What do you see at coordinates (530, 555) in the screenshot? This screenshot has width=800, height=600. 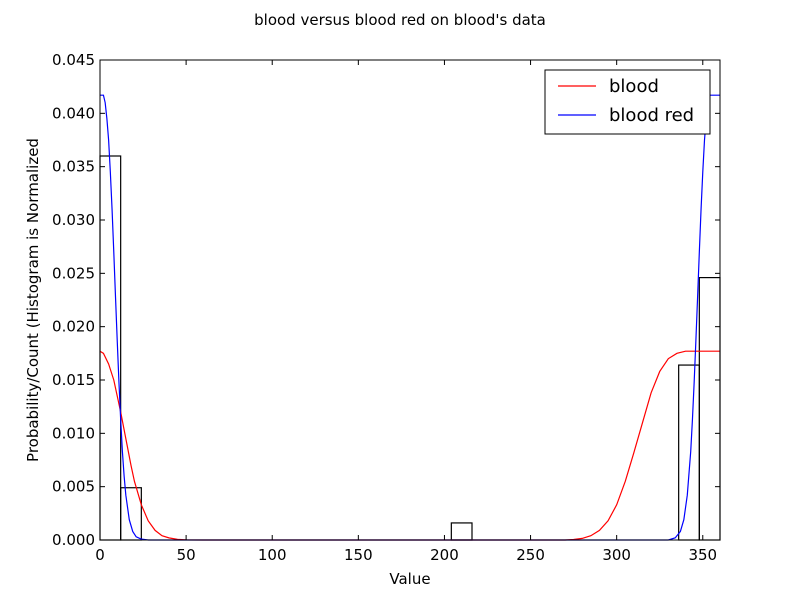 I see `x-tick-label: 250` at bounding box center [530, 555].